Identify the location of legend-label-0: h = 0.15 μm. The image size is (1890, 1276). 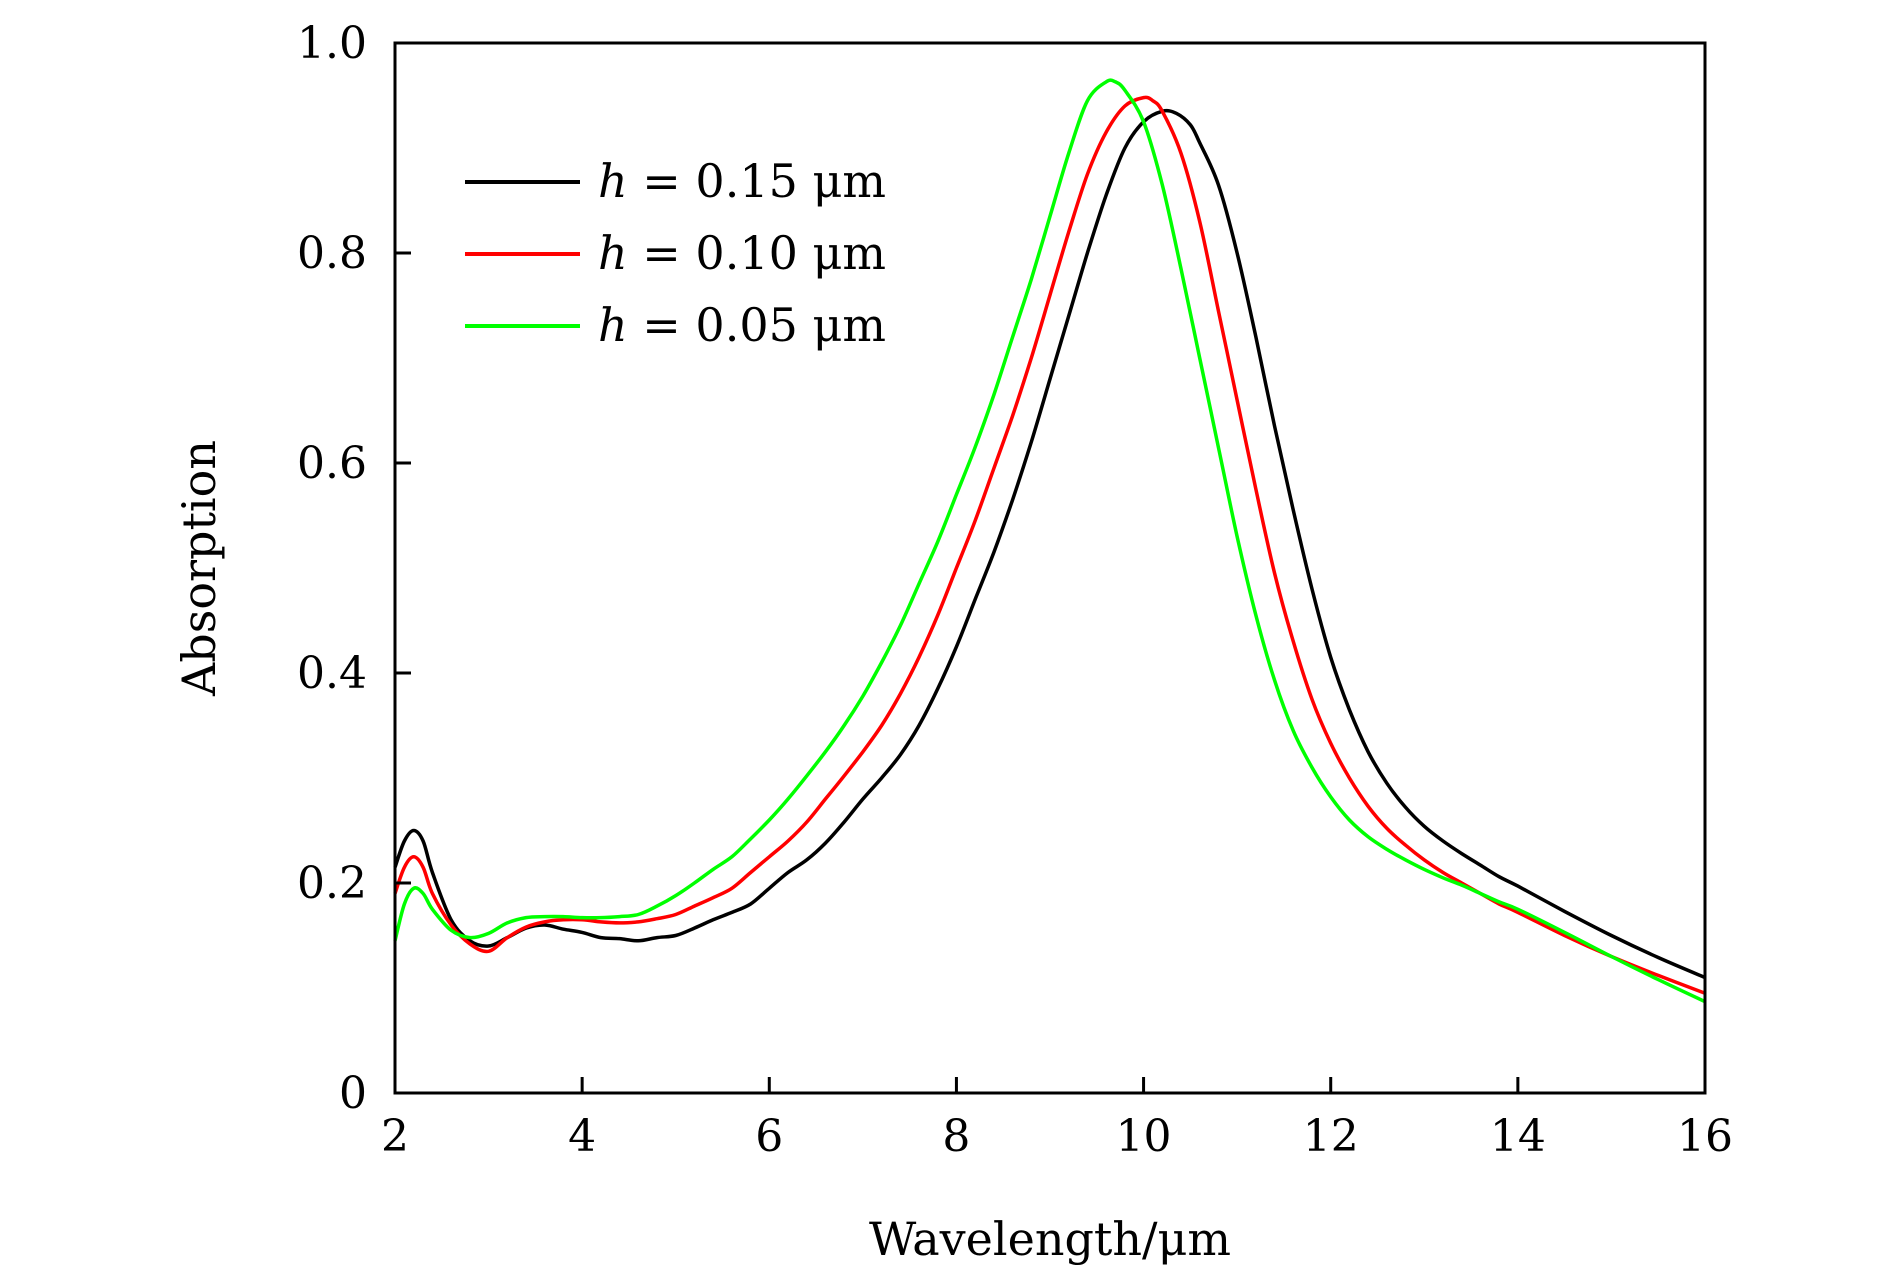
(742, 181).